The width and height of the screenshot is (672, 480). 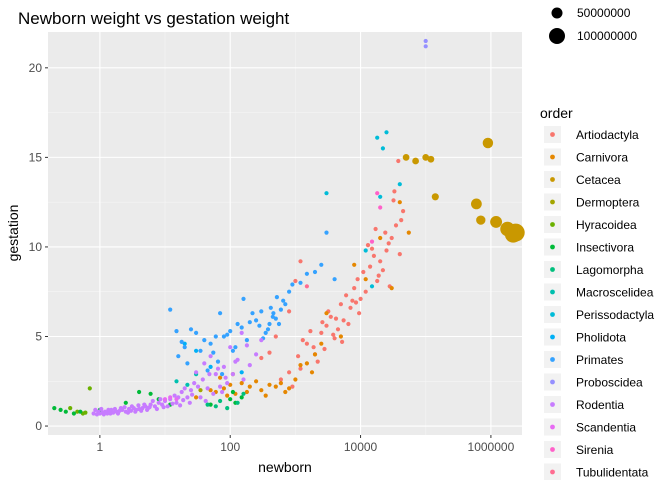 I want to click on y-tick-label: 5, so click(x=38, y=336).